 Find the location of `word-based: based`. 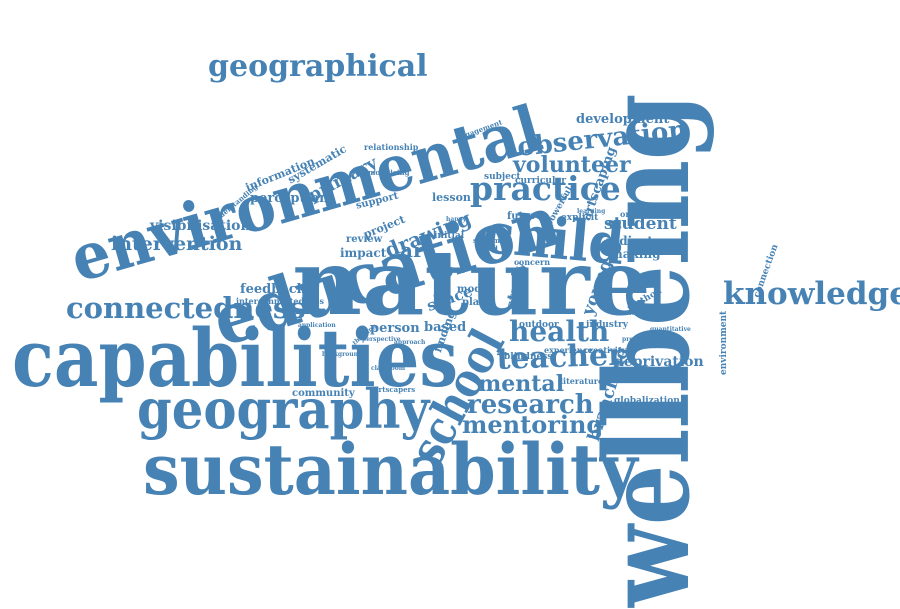

word-based: based is located at coordinates (445, 327).